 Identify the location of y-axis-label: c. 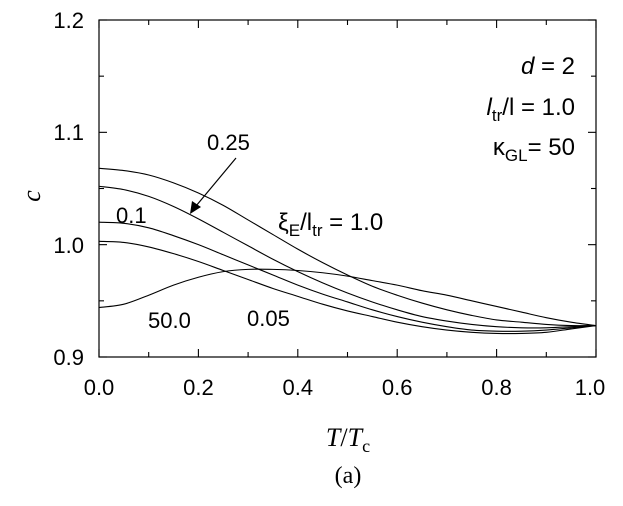
(31, 196).